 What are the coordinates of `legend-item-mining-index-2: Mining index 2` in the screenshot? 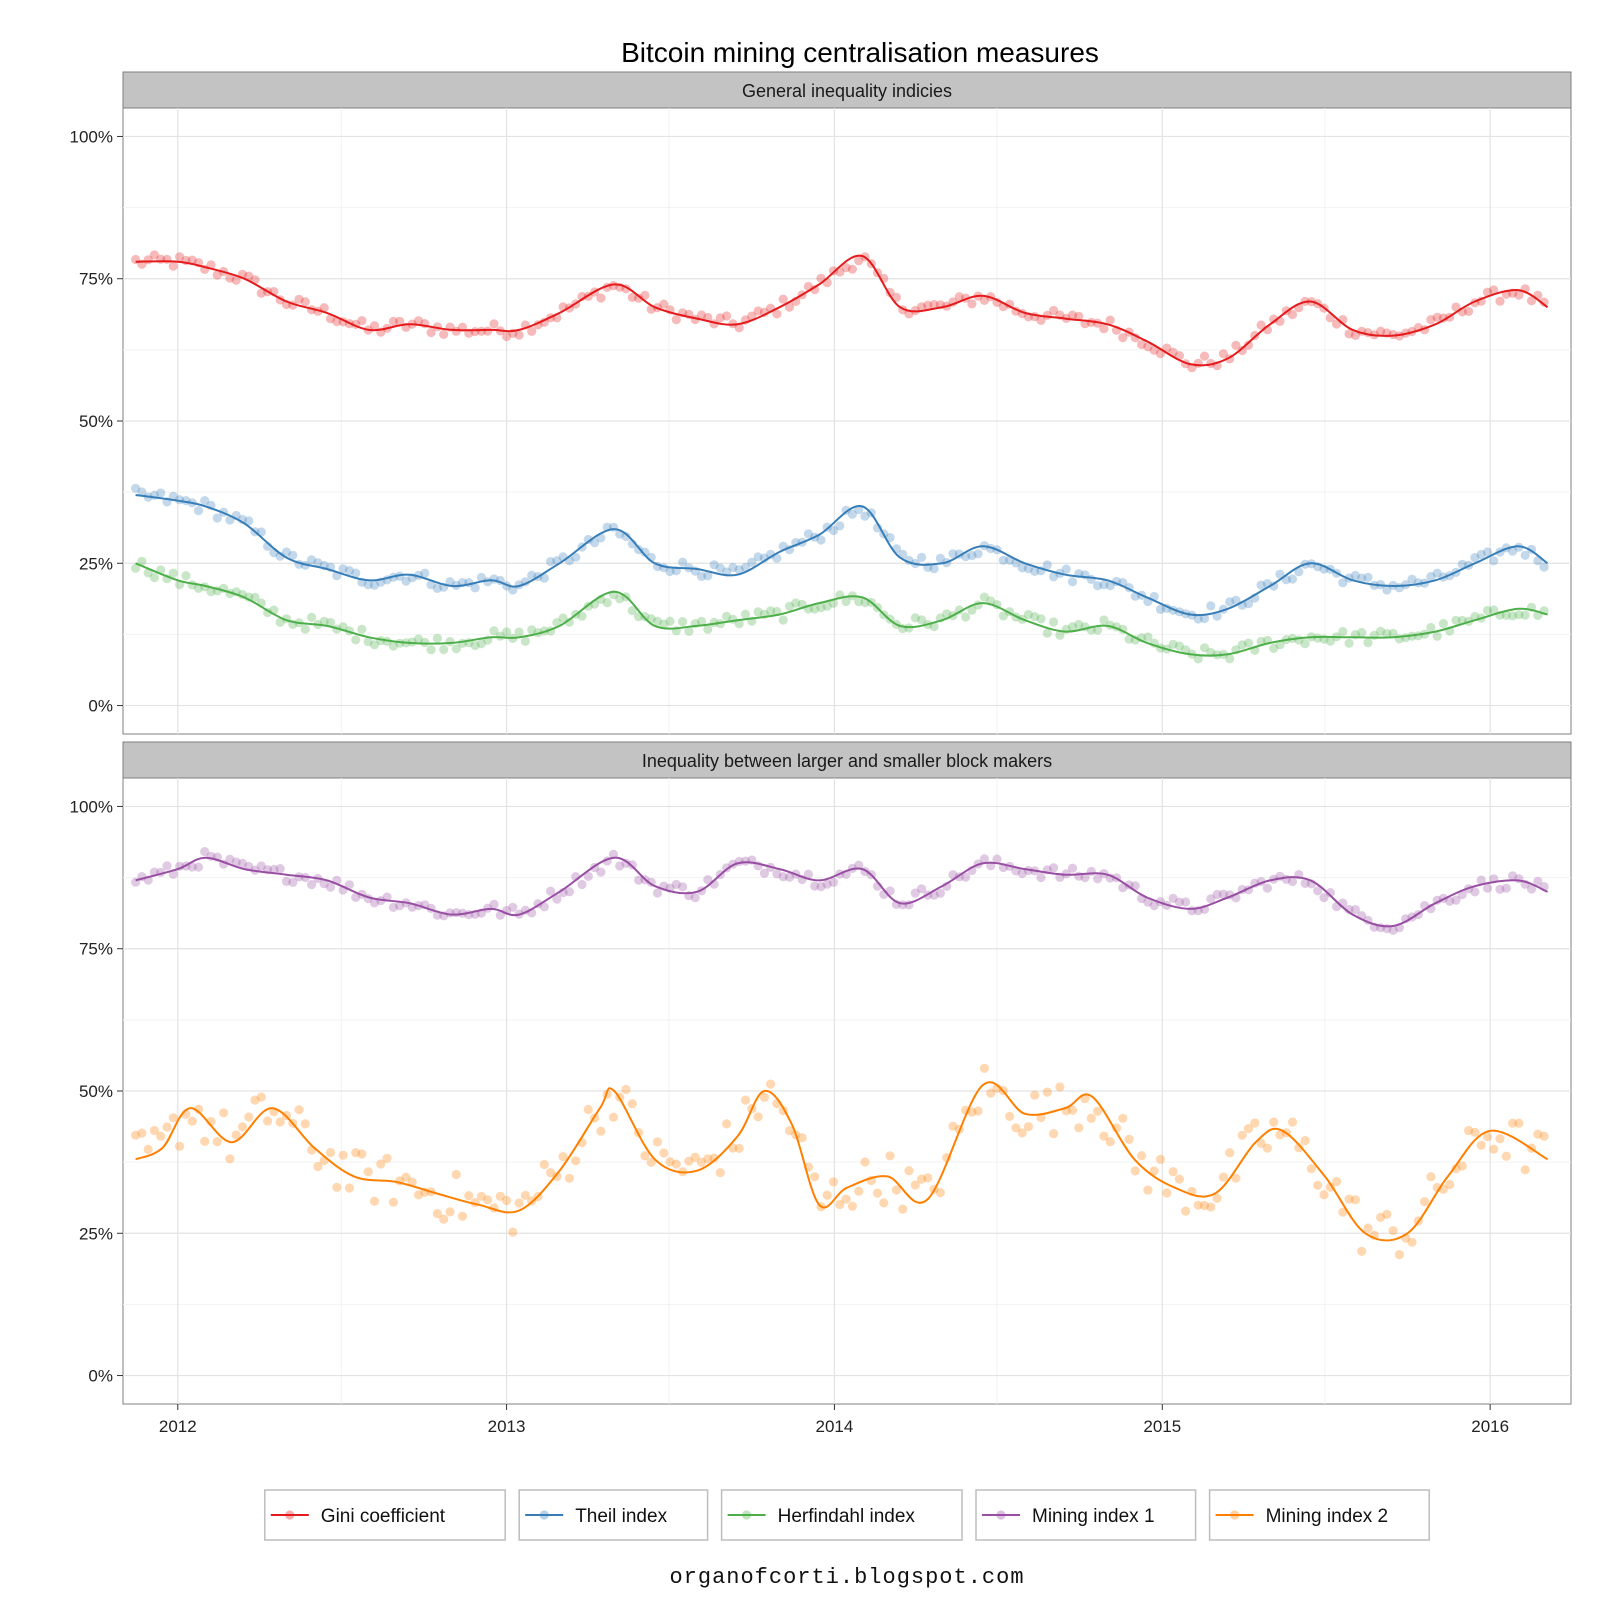 It's located at (1319, 1515).